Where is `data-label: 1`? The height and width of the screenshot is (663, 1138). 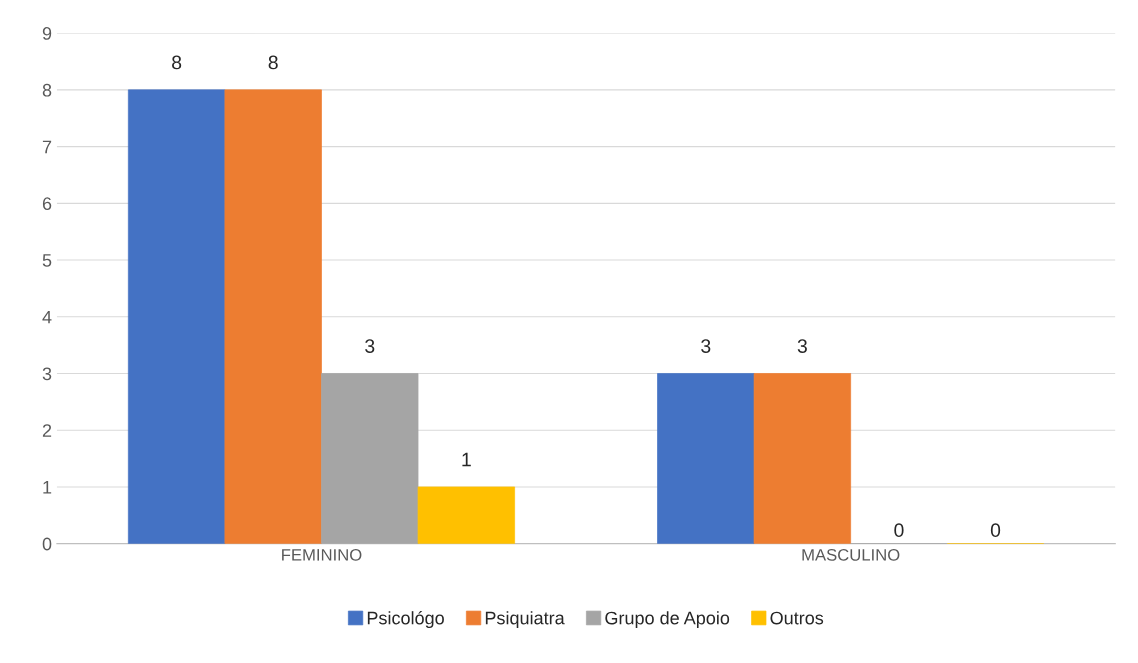 data-label: 1 is located at coordinates (466, 459).